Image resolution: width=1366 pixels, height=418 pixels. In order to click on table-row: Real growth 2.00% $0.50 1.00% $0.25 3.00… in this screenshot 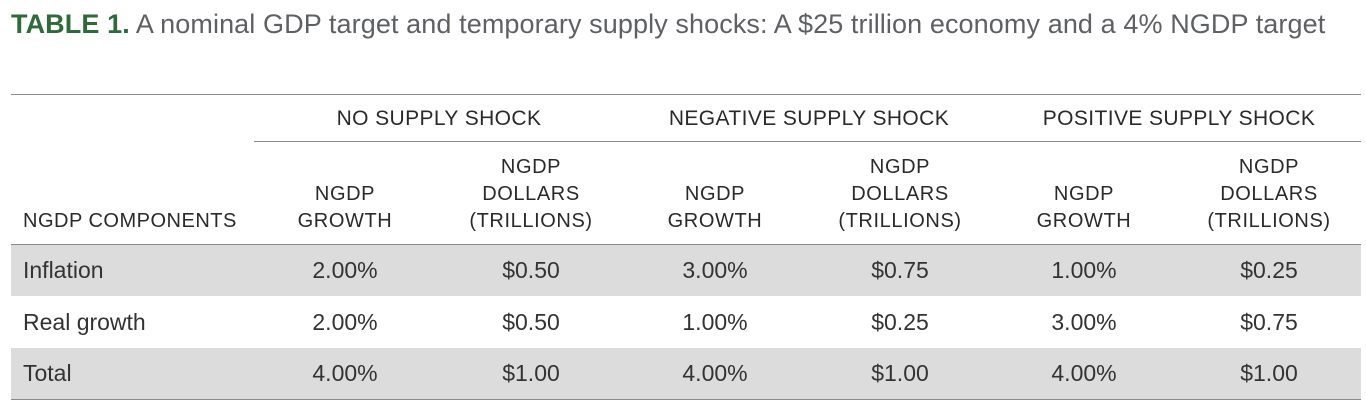, I will do `click(686, 322)`.